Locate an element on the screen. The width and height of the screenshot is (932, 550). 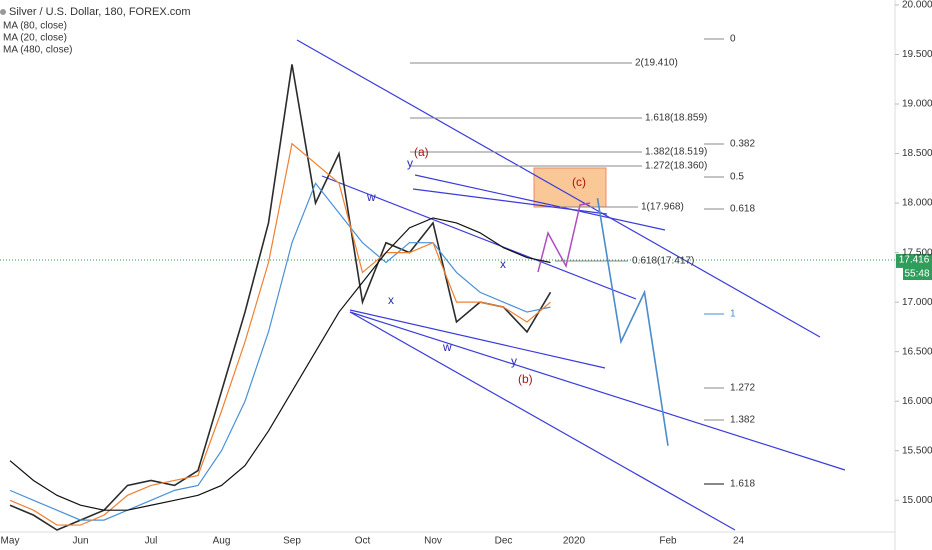
target-box is located at coordinates (570, 187).